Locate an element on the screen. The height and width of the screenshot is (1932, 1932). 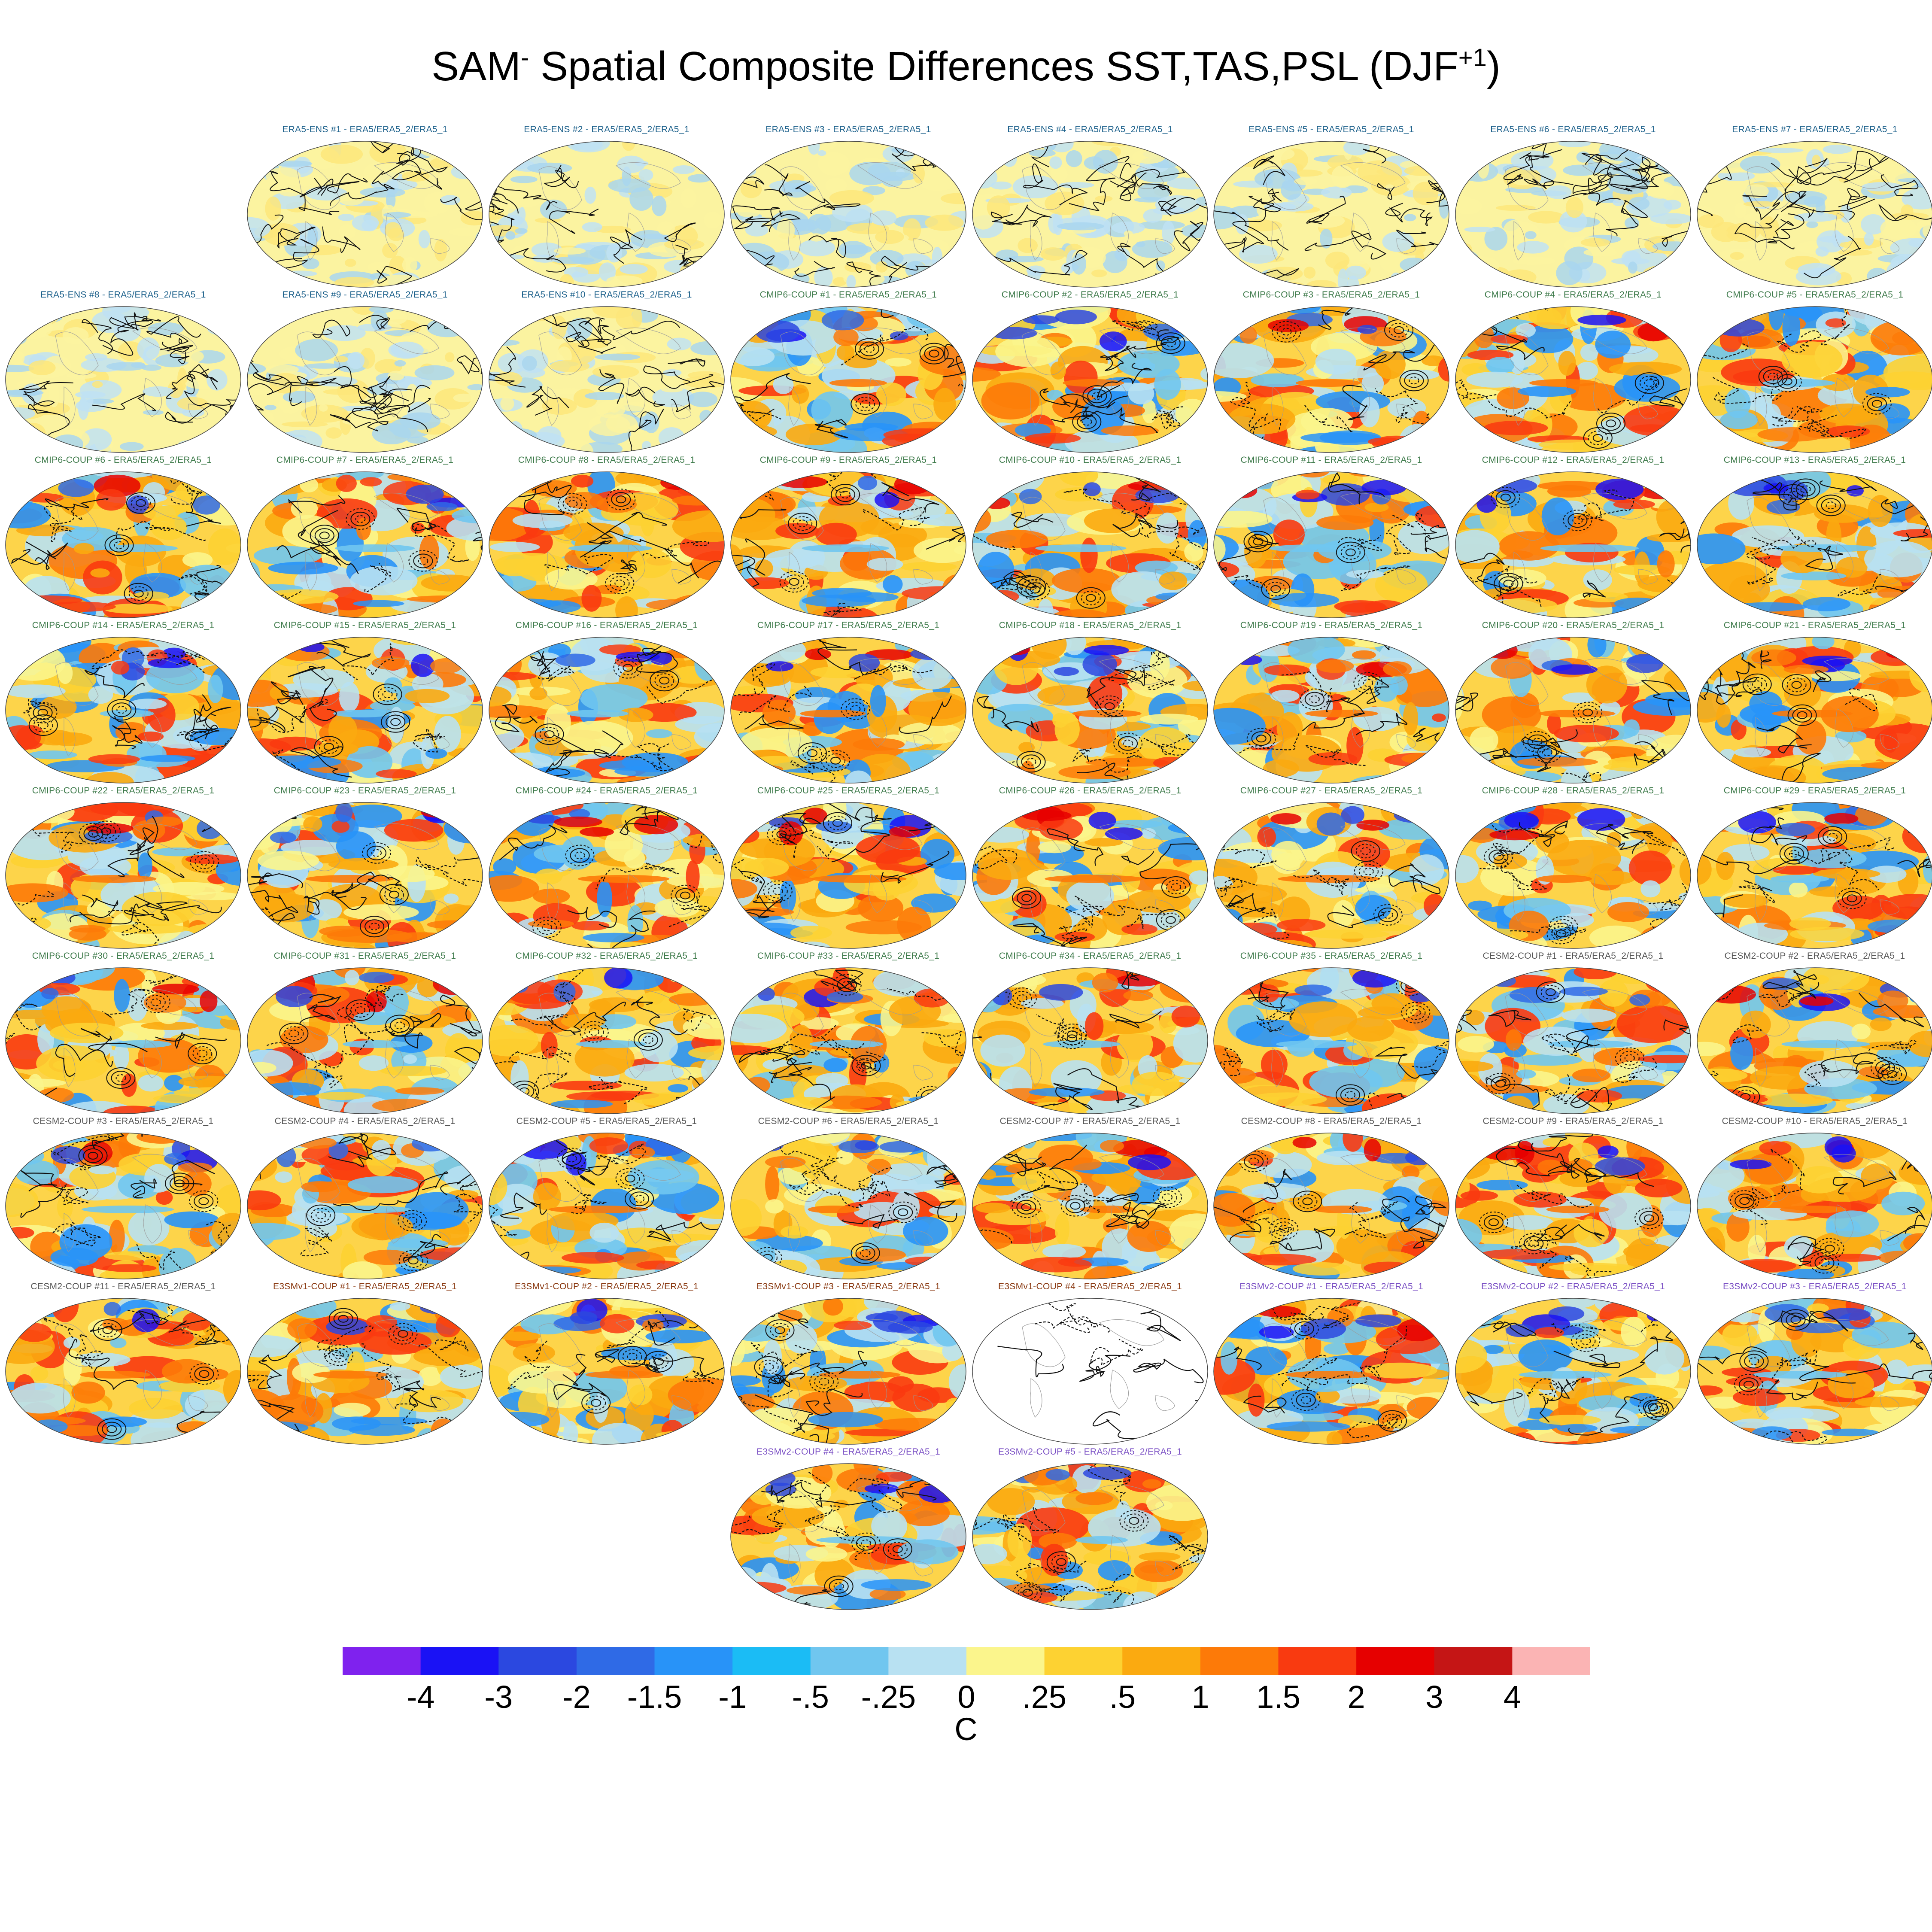
panel-cmip6-coup-9: CMIP6-COUP #9 - ERA5/ERA5_2/ERA5_1 is located at coordinates (848, 537).